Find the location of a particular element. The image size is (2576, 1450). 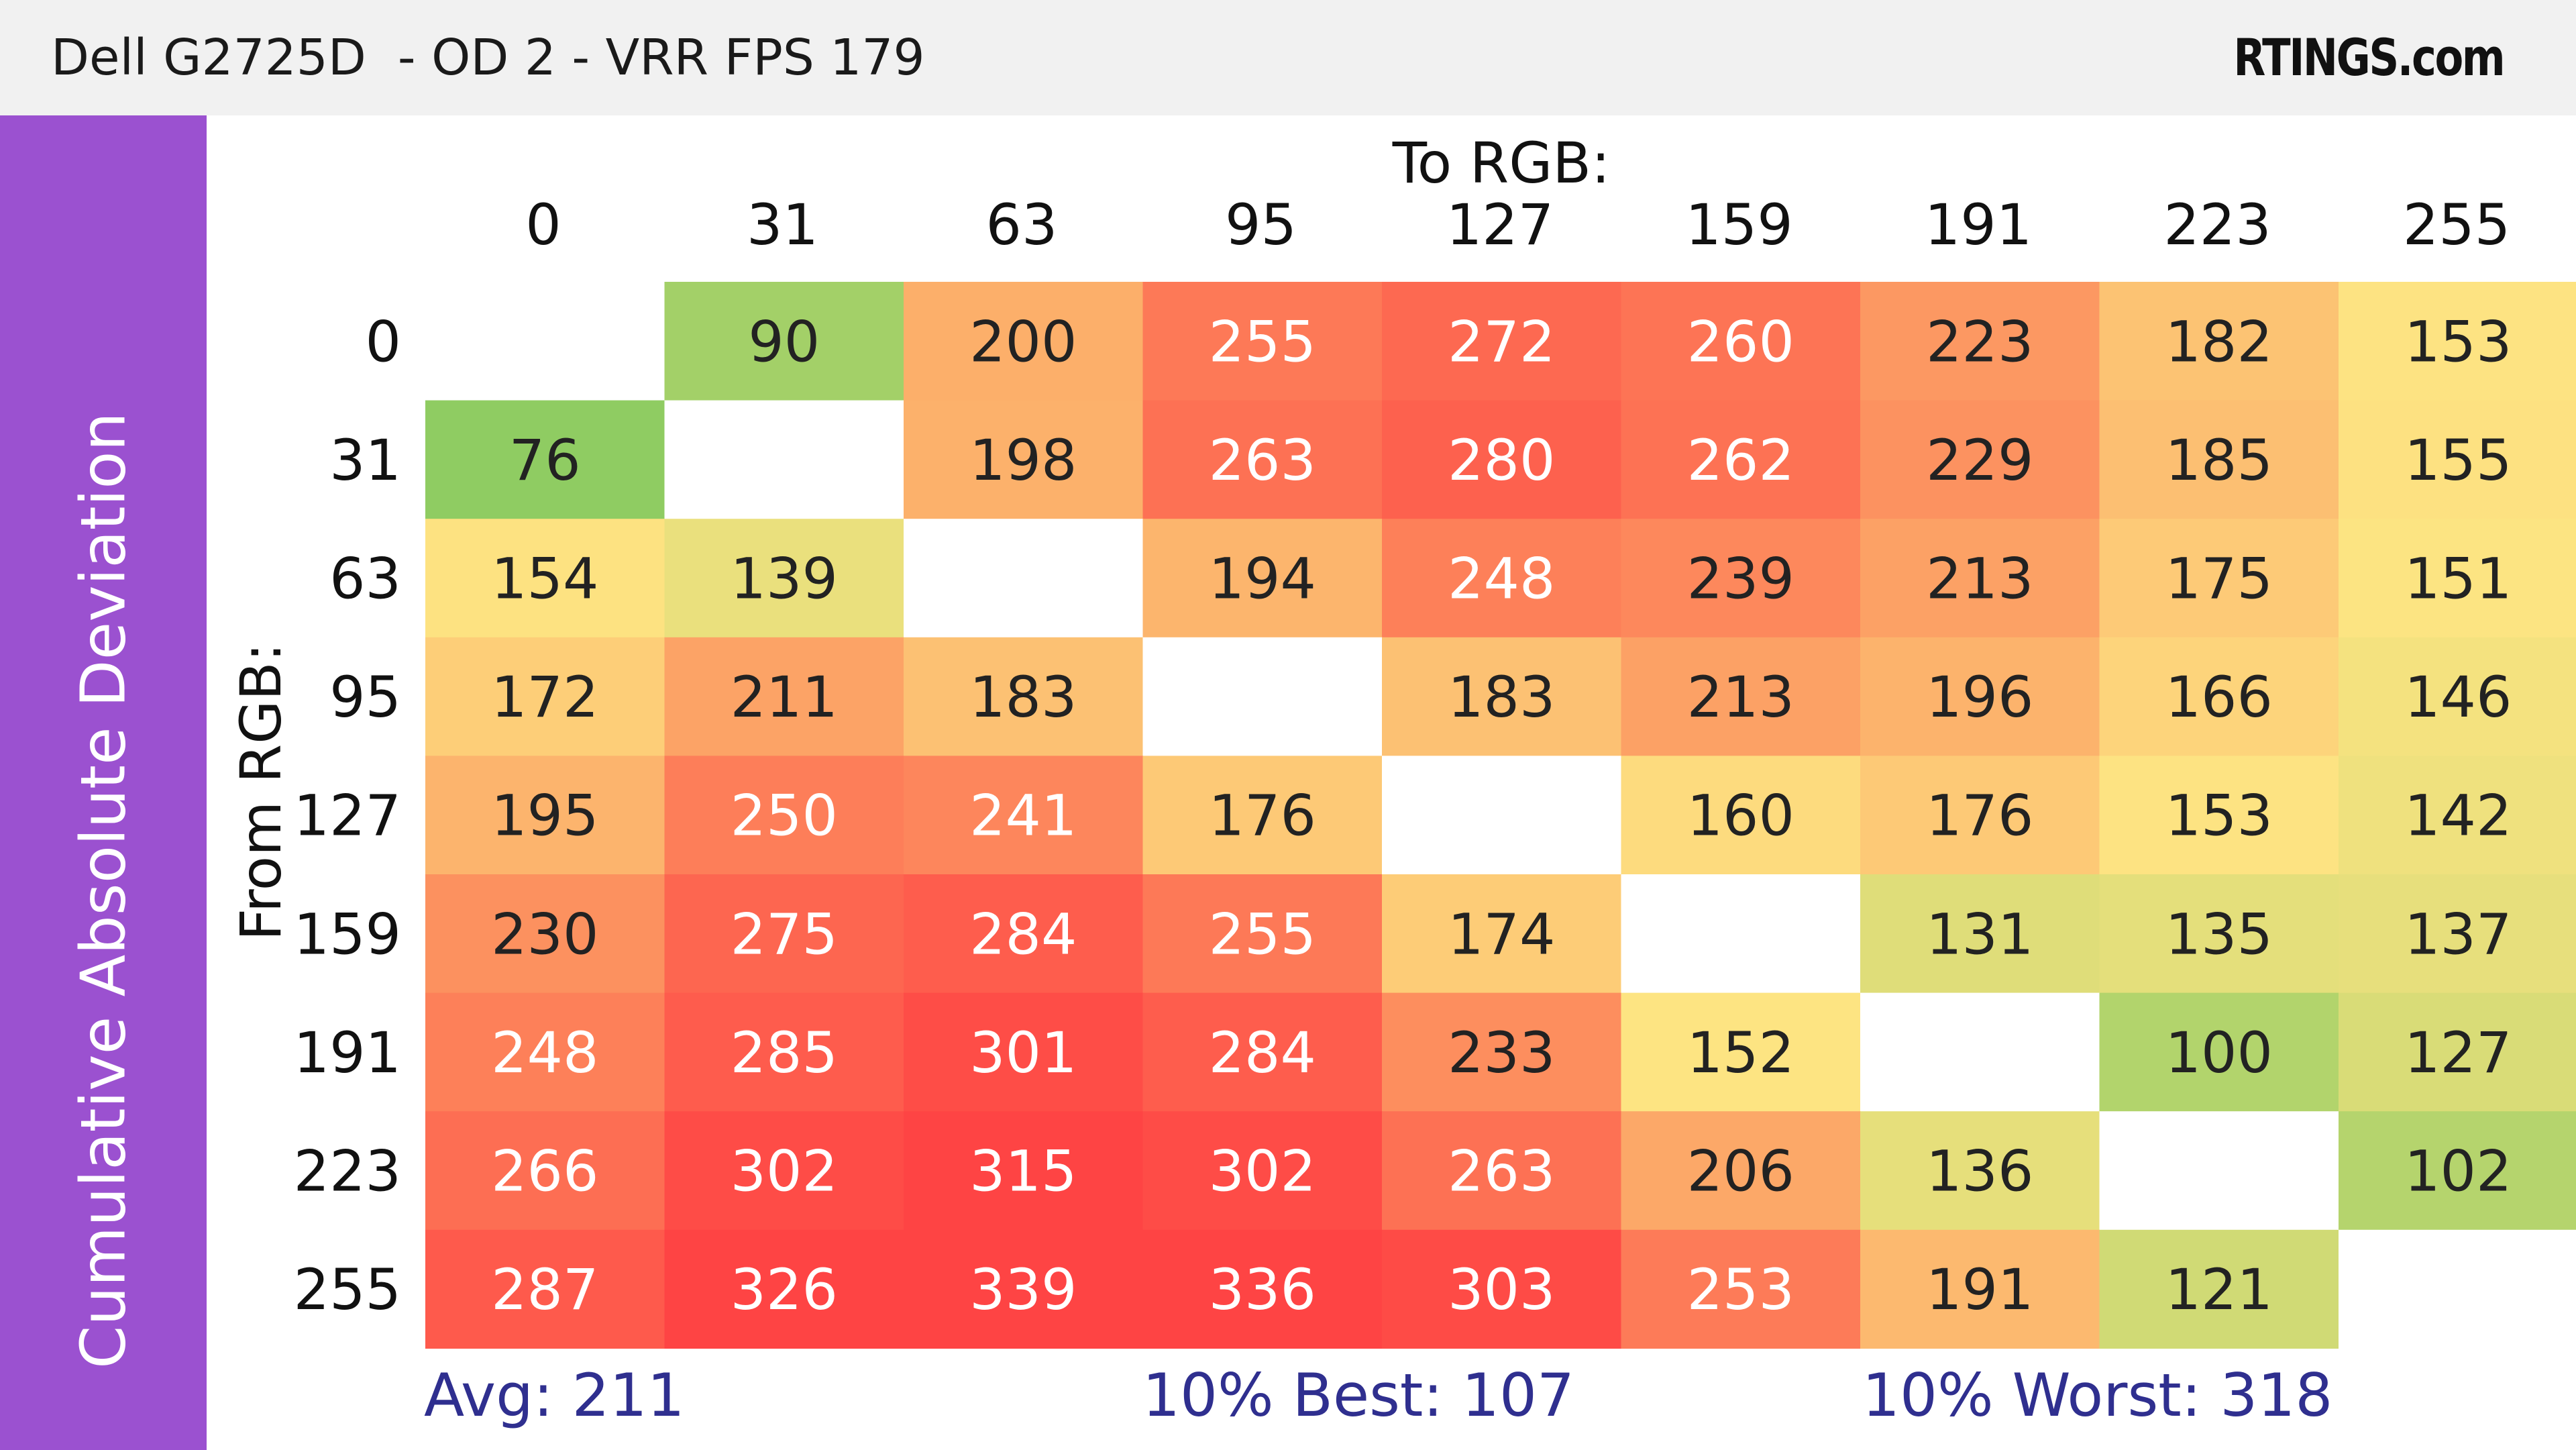

y-tick-label: 255 is located at coordinates (347, 1290).